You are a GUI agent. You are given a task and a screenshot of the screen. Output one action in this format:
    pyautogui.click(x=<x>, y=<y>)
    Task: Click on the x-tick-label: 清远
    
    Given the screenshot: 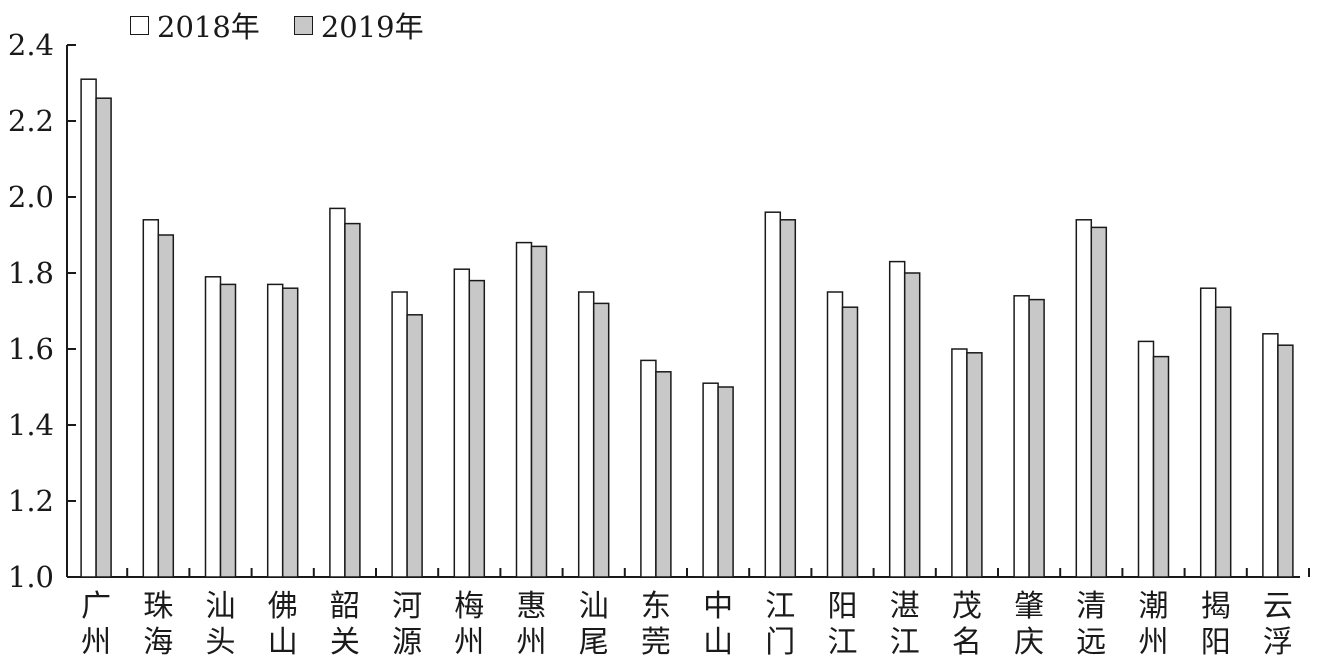 What is the action you would take?
    pyautogui.click(x=1091, y=624)
    